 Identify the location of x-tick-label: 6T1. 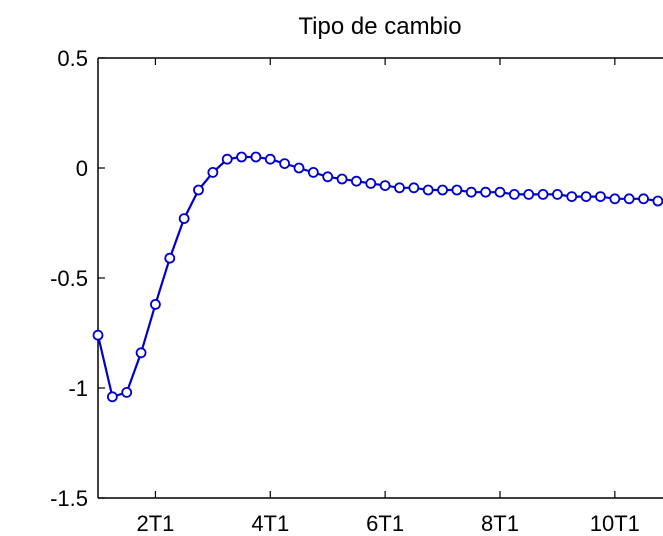
(385, 523).